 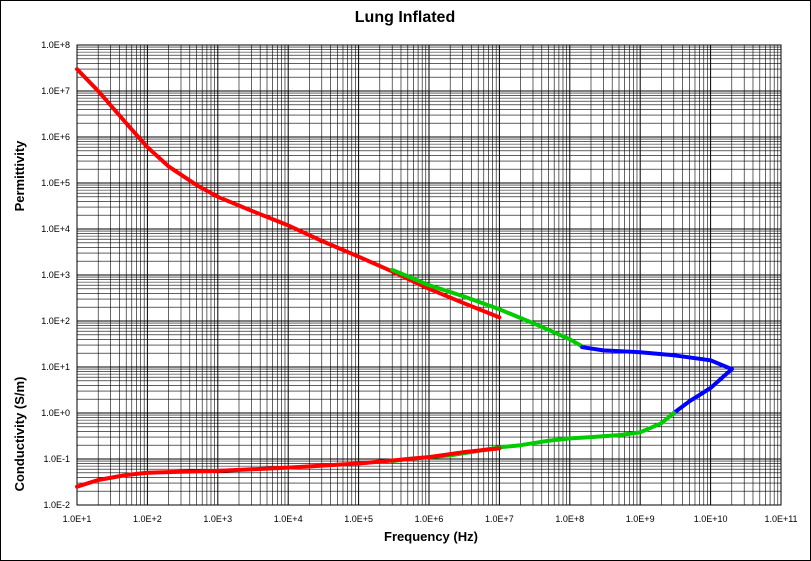 I want to click on y-tick-label: 1.0E+7, so click(x=55, y=91).